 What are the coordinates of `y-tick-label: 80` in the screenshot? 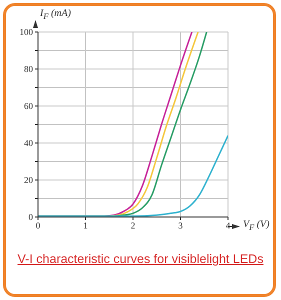 It's located at (29, 69).